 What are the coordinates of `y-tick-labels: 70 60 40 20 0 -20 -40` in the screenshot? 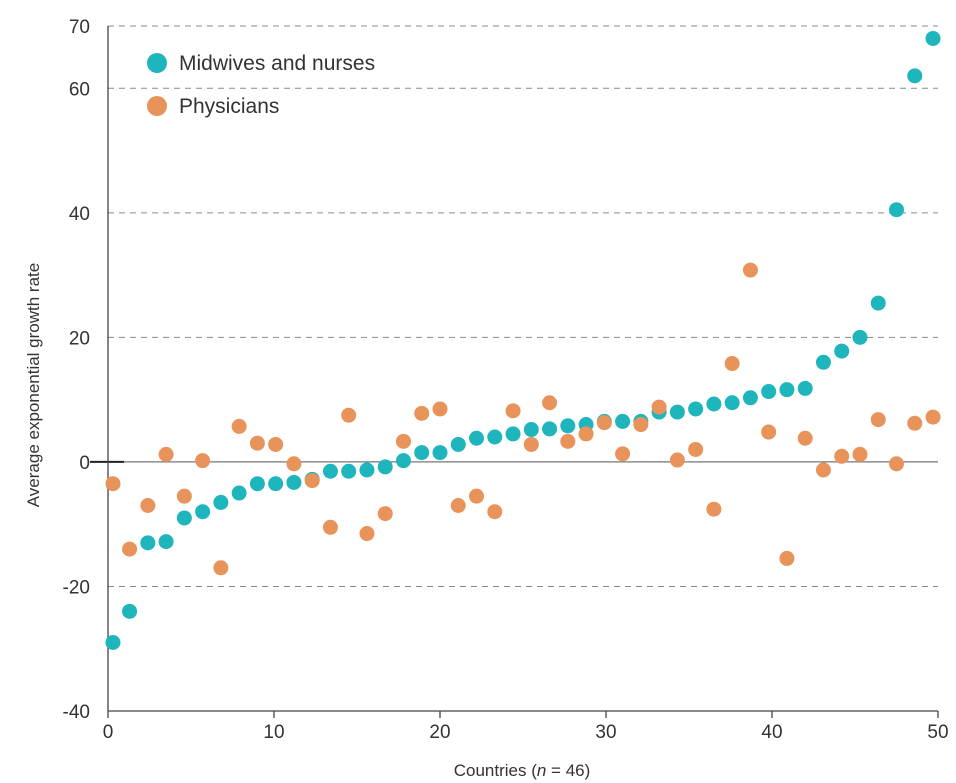 It's located at (76, 370).